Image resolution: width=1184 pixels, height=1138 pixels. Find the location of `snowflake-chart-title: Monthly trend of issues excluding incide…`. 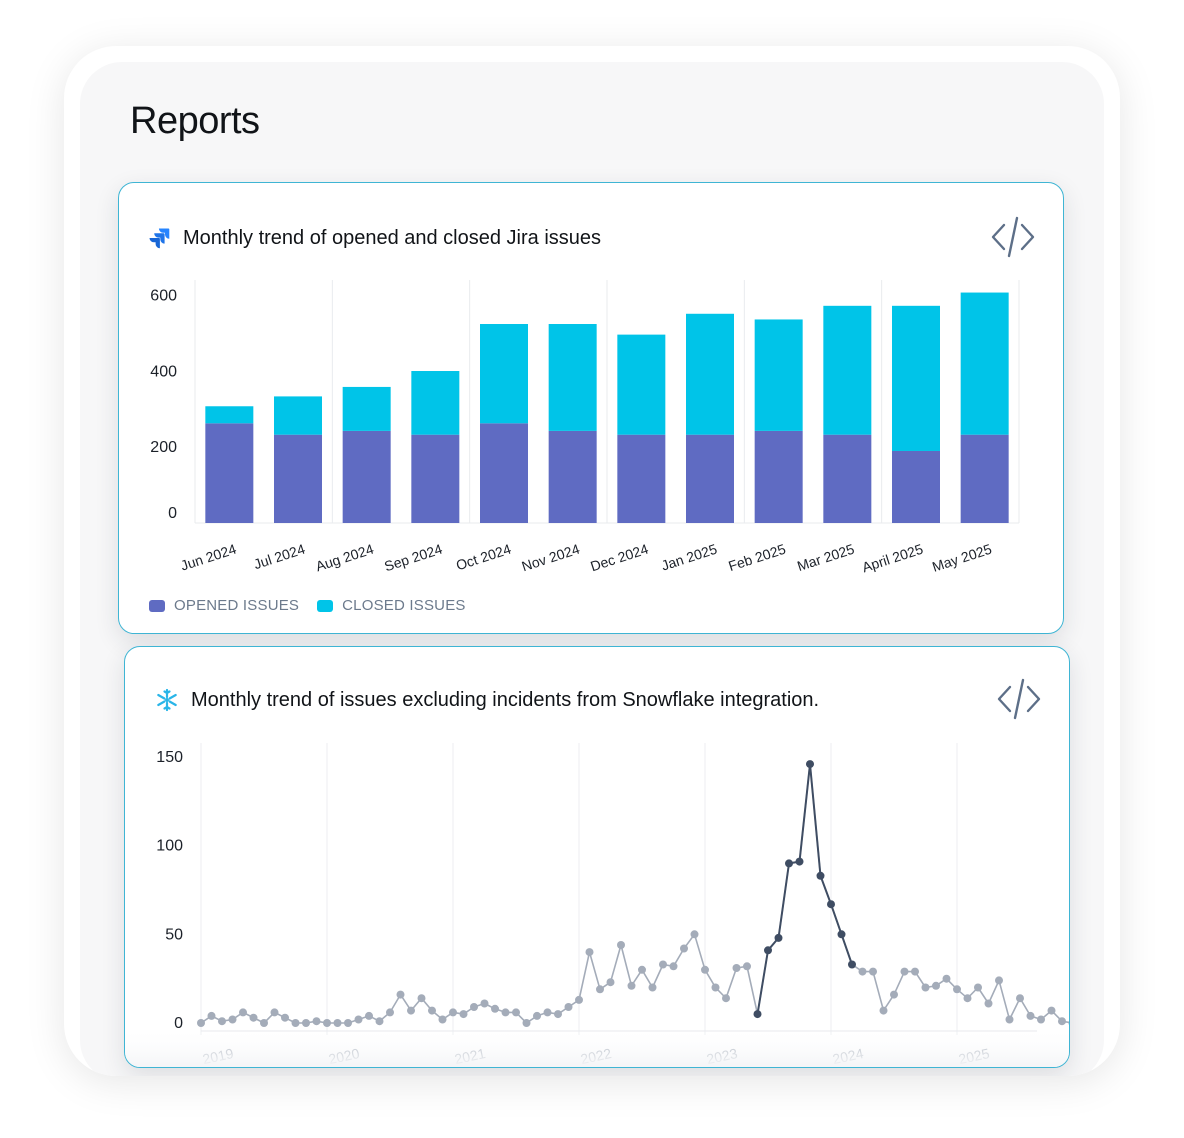

snowflake-chart-title: Monthly trend of issues excluding incide… is located at coordinates (505, 699).